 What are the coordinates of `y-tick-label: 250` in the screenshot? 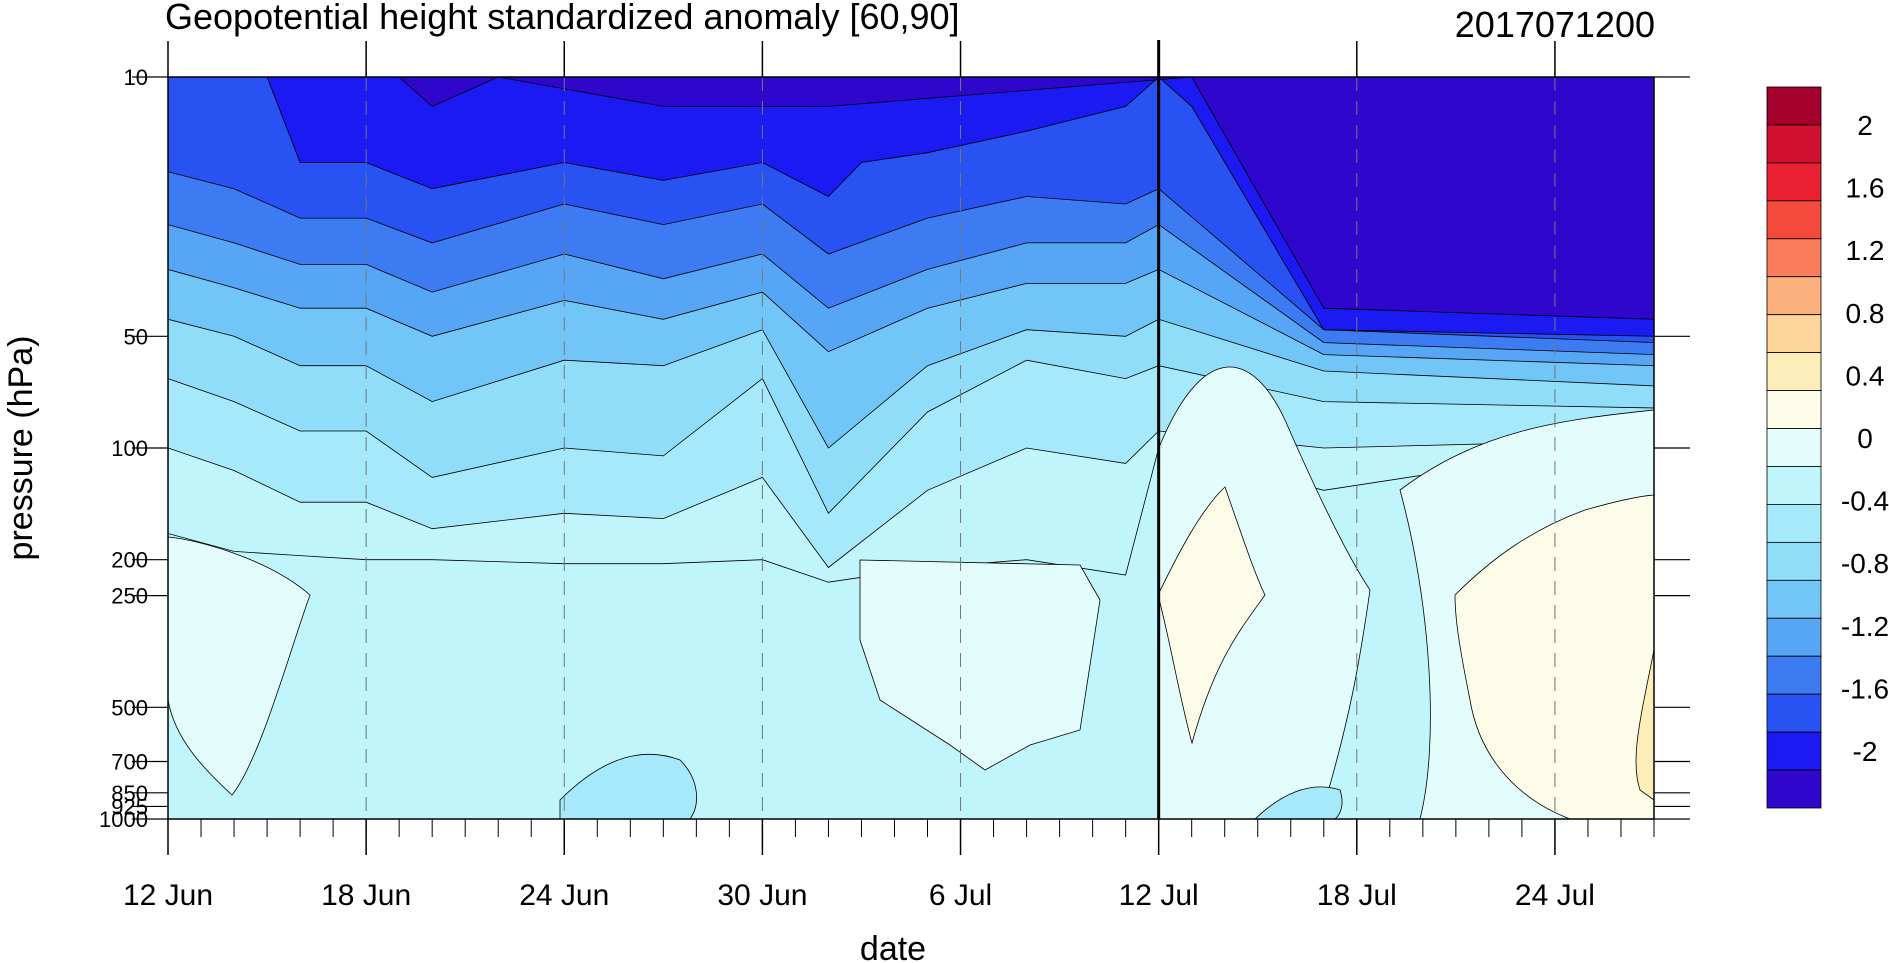 It's located at (129, 596).